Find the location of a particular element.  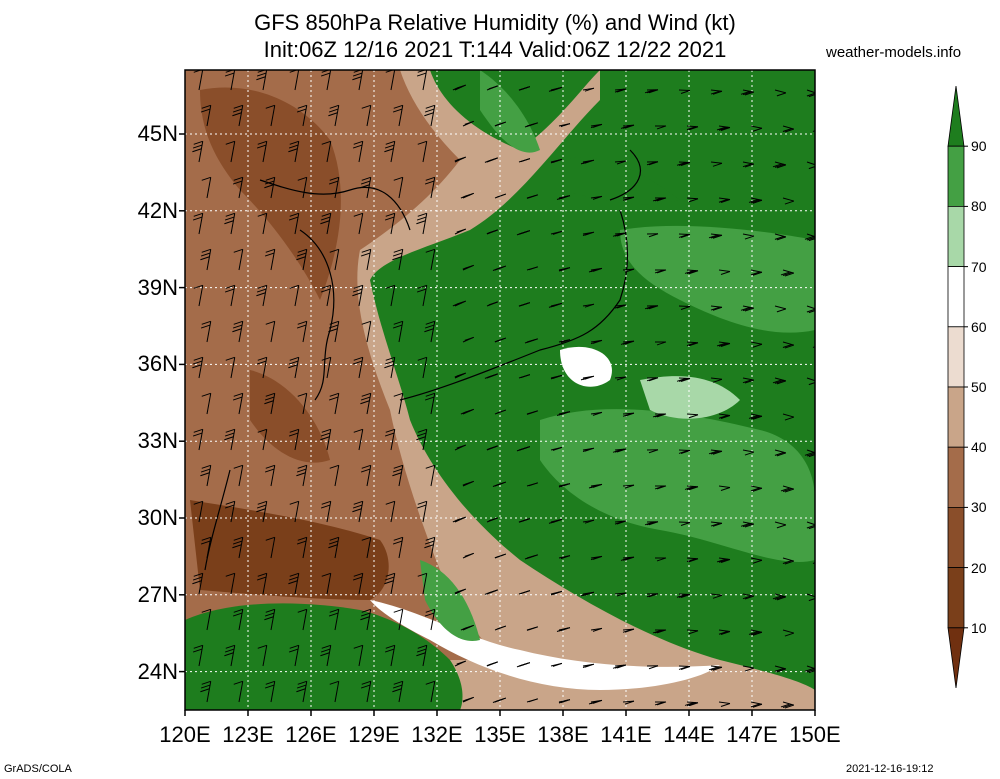

lon-label: 144E is located at coordinates (689, 734).